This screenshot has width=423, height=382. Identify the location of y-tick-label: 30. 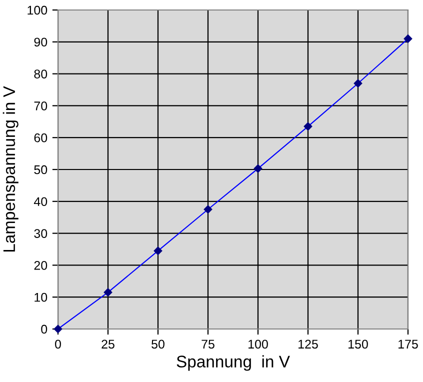
(41, 233).